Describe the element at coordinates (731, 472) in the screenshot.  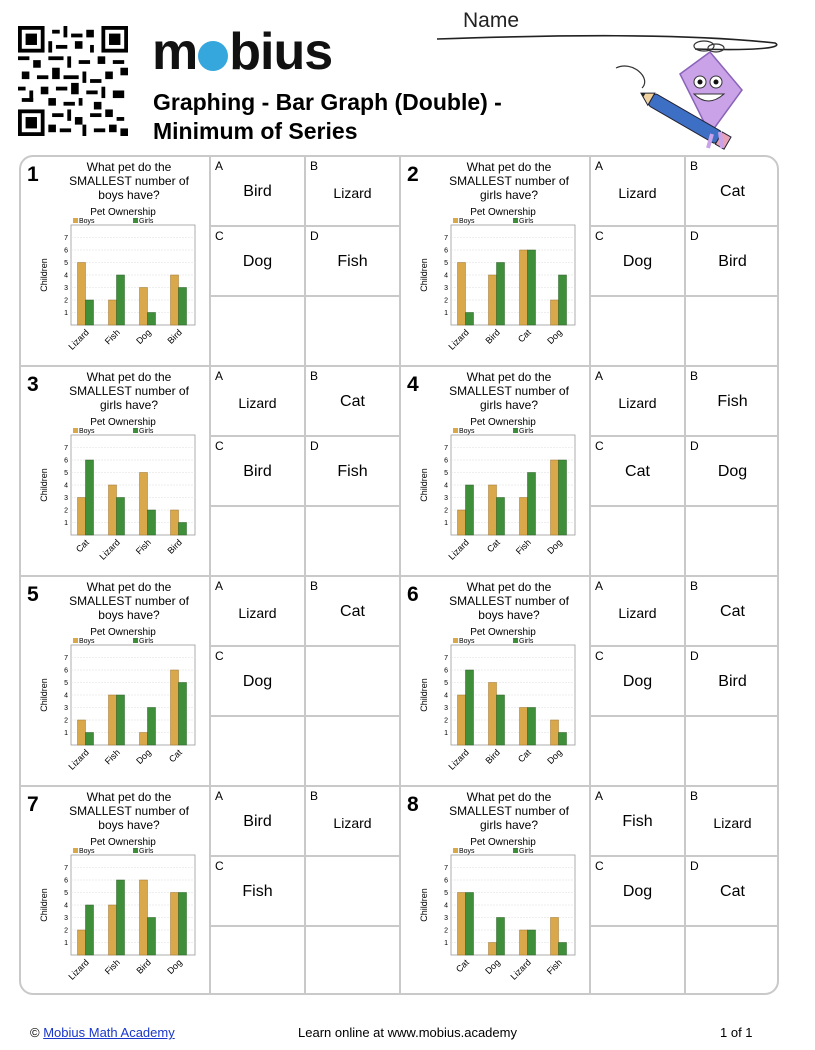
I see `answer-option-d: D Dog` at that location.